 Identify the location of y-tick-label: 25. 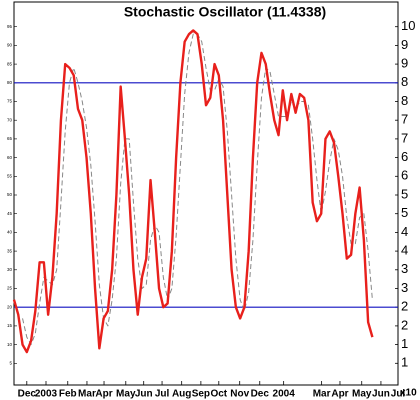
(10, 288).